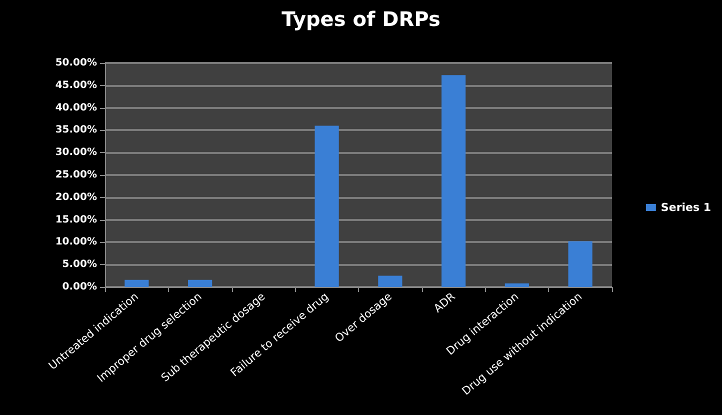  Describe the element at coordinates (76, 63) in the screenshot. I see `y-tick-label: 50.00%` at that location.